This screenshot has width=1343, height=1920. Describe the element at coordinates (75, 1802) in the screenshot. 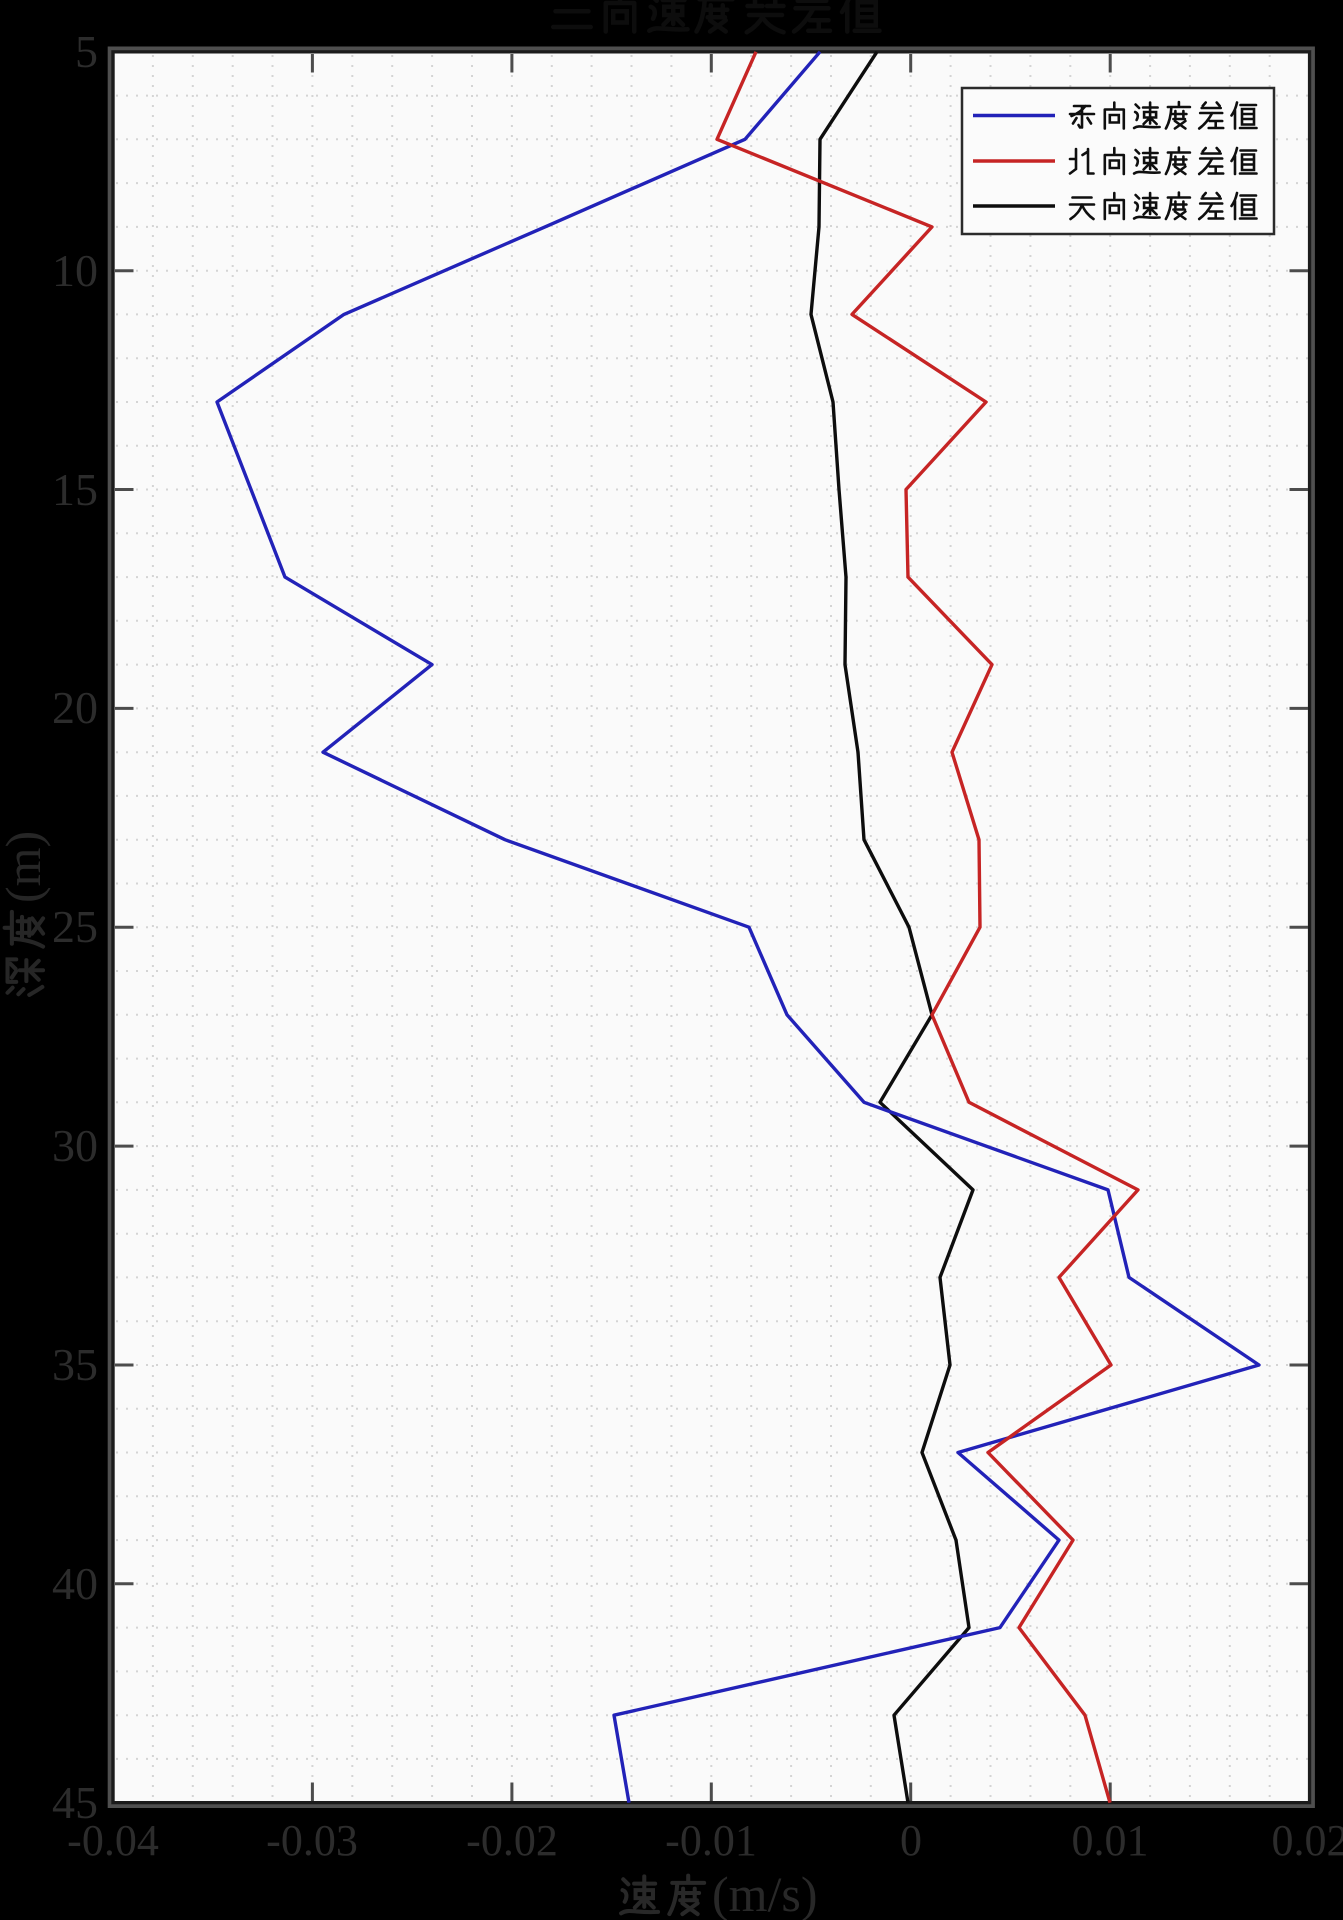

I see `svg-text: 45` at that location.